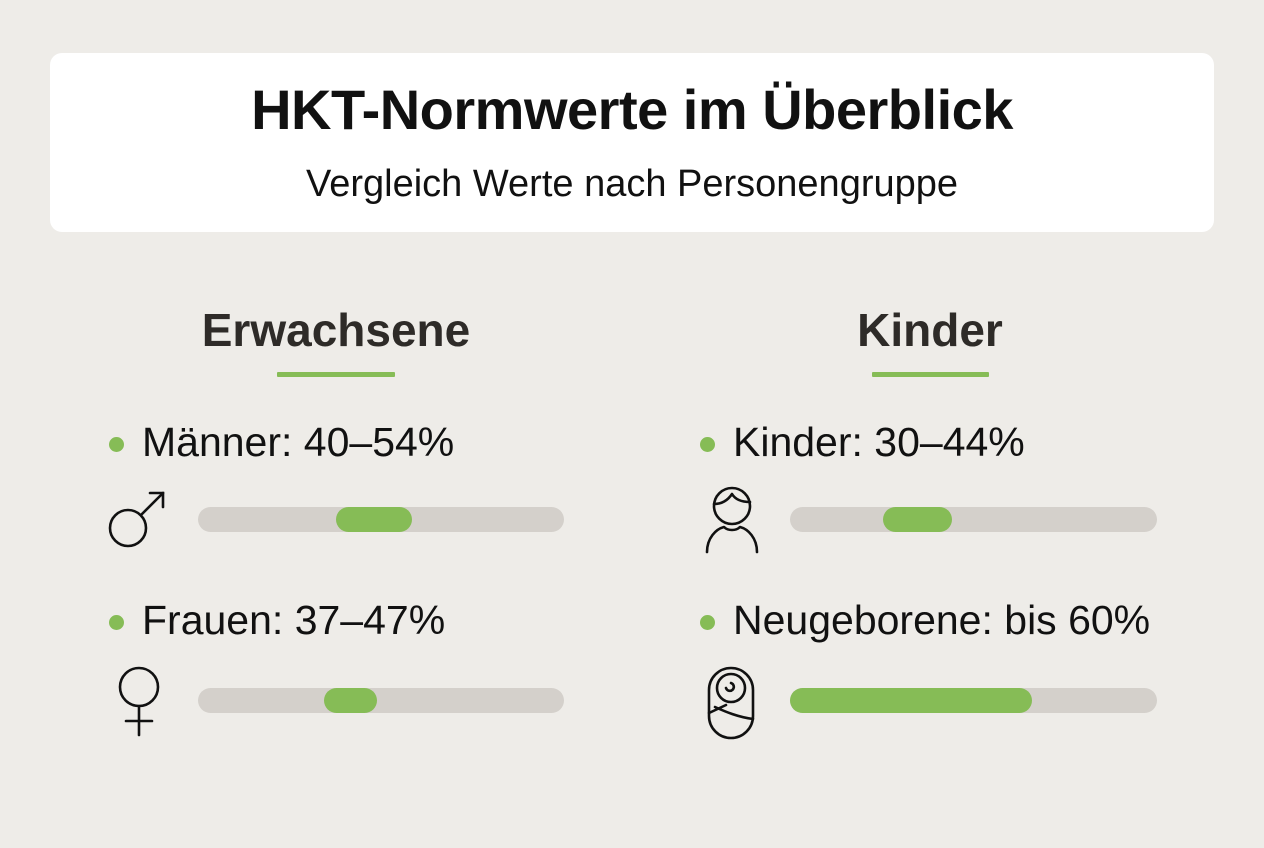  What do you see at coordinates (973, 519) in the screenshot?
I see `range-track-kinder` at bounding box center [973, 519].